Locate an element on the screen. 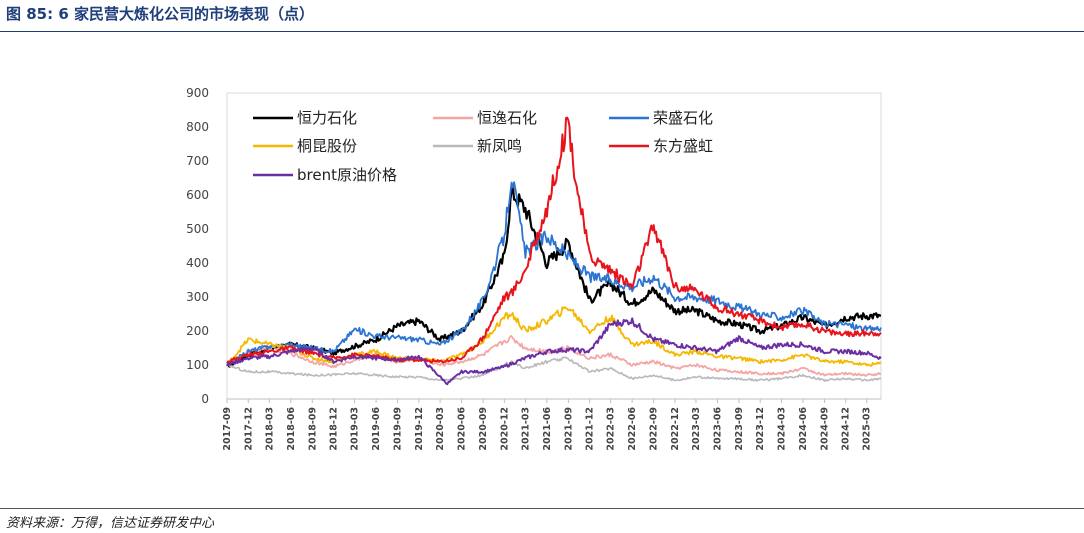  legend-label: 荣盛石化 is located at coordinates (683, 118).